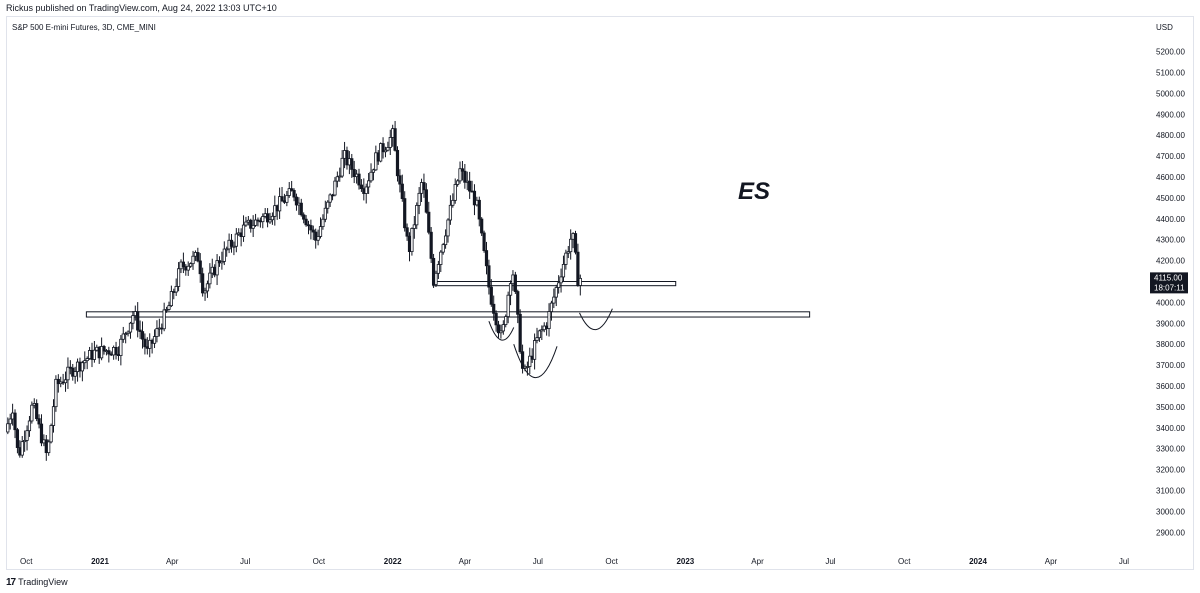  I want to click on drawings-layer, so click(448, 329).